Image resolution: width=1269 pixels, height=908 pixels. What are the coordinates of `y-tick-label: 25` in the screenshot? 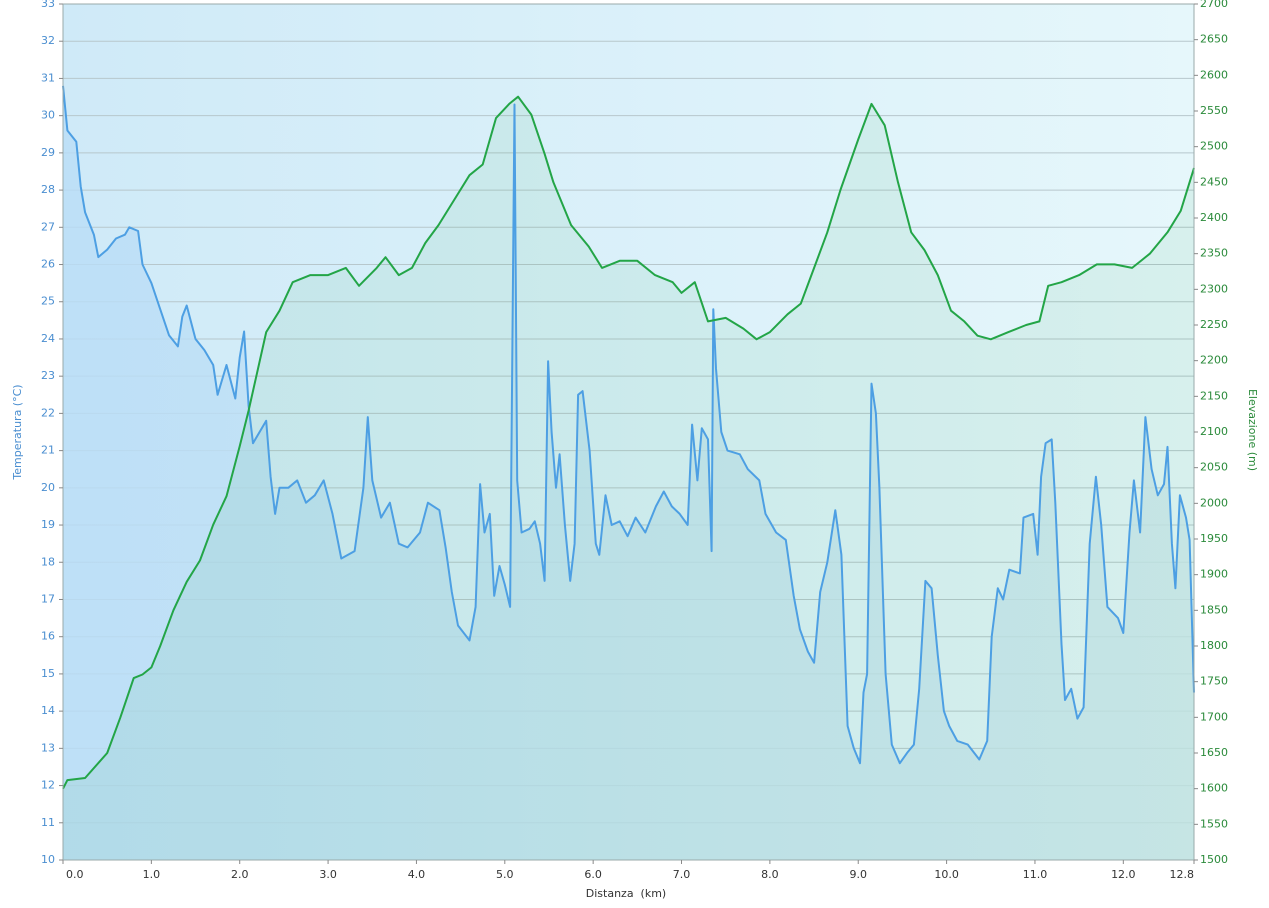 It's located at (48, 301).